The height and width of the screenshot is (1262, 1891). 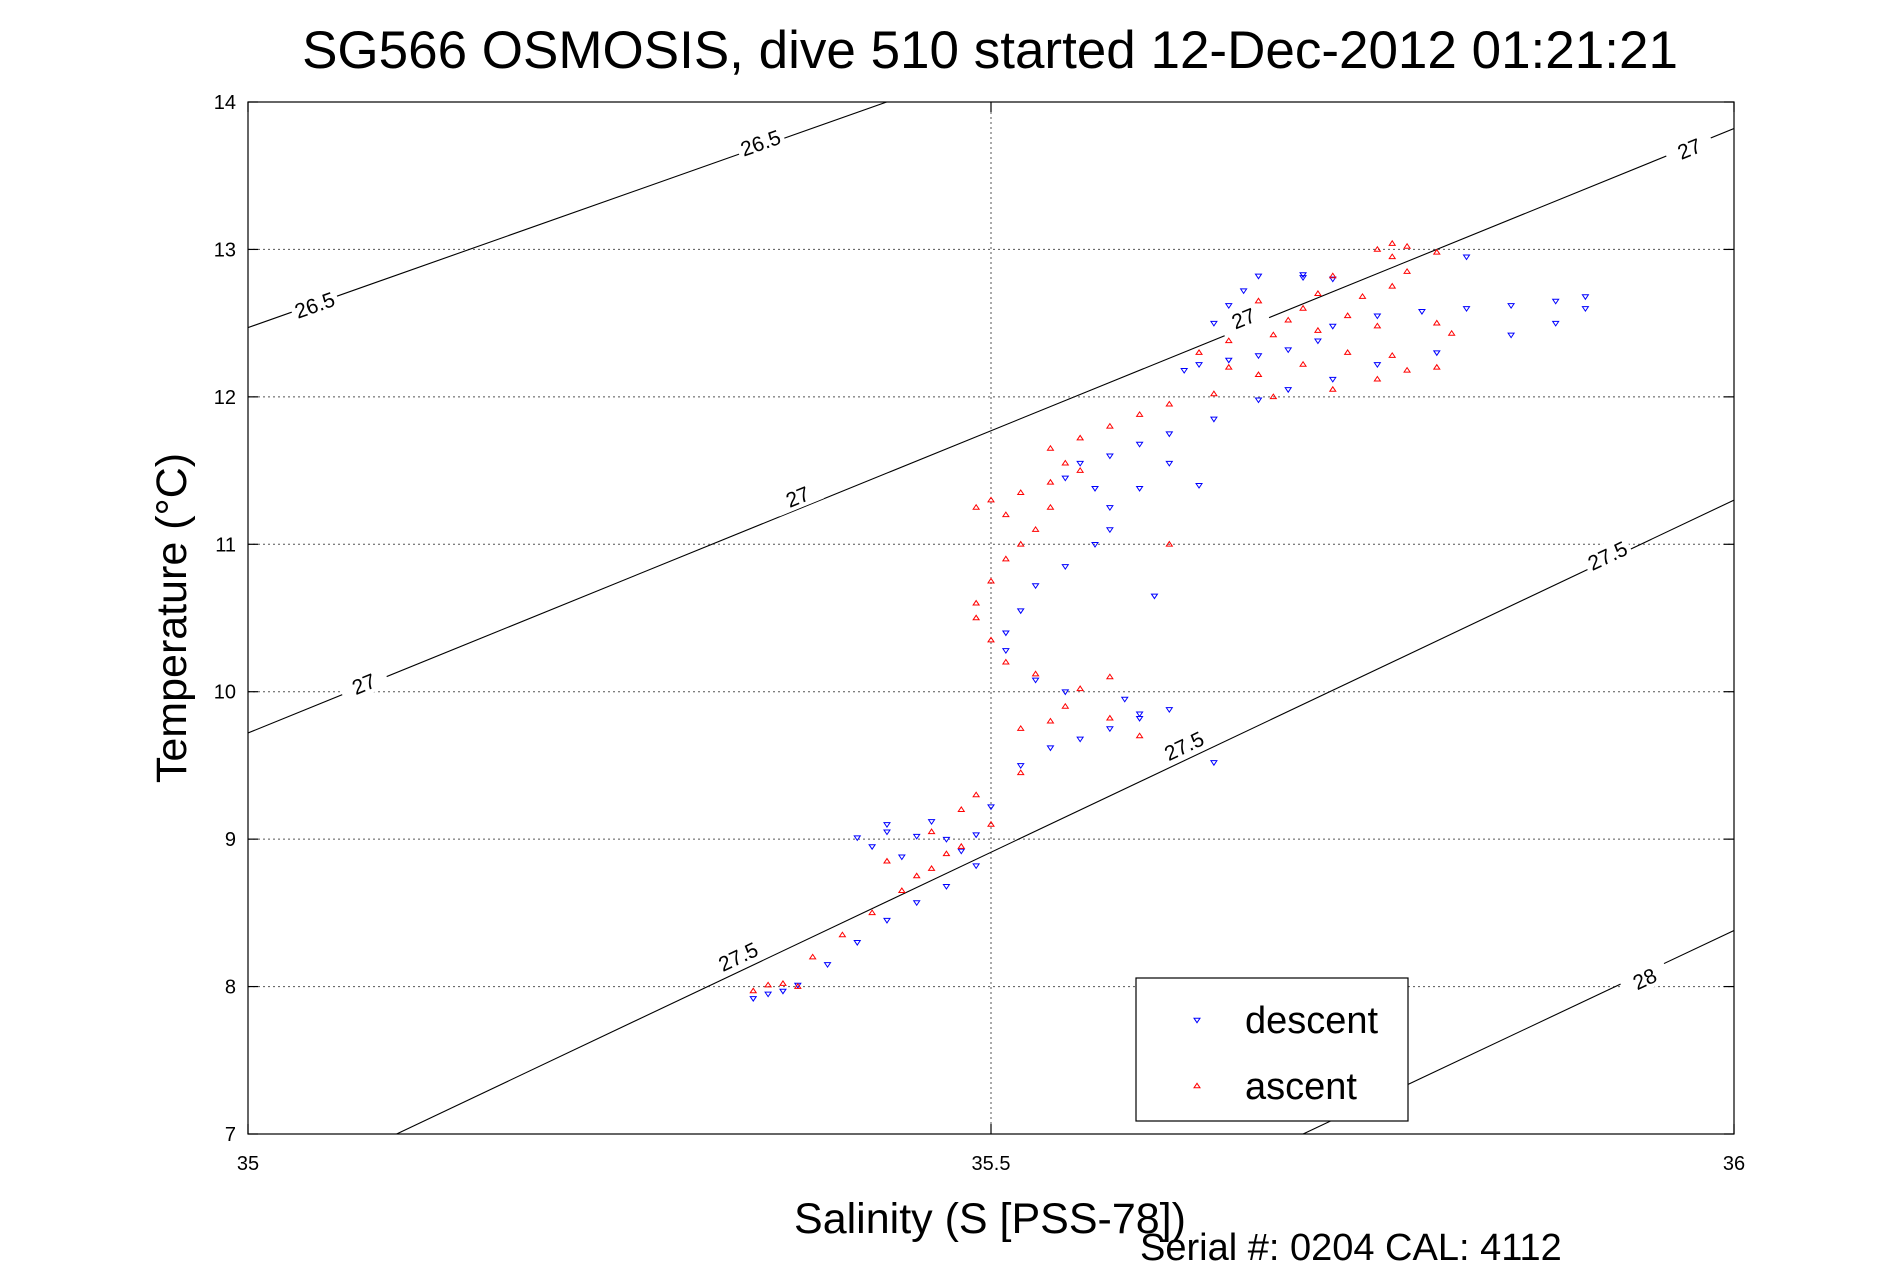 I want to click on x-tick-label: 35, so click(x=248, y=1164).